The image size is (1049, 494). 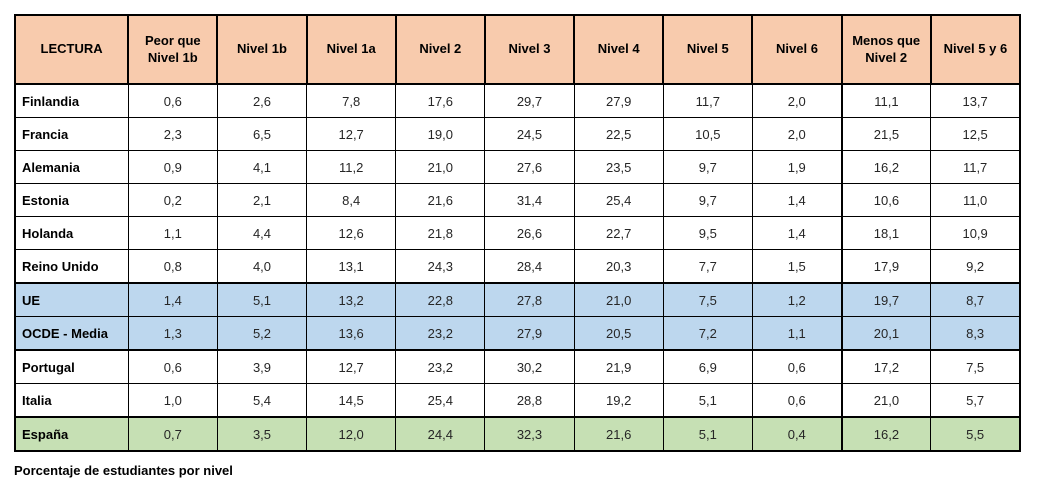 What do you see at coordinates (262, 366) in the screenshot?
I see `data-cell: 3,9` at bounding box center [262, 366].